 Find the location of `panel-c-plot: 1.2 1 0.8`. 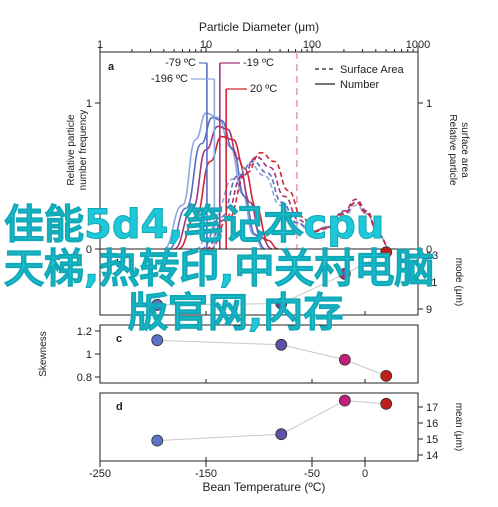

panel-c-plot: 1.2 1 0.8 is located at coordinates (235, 355).